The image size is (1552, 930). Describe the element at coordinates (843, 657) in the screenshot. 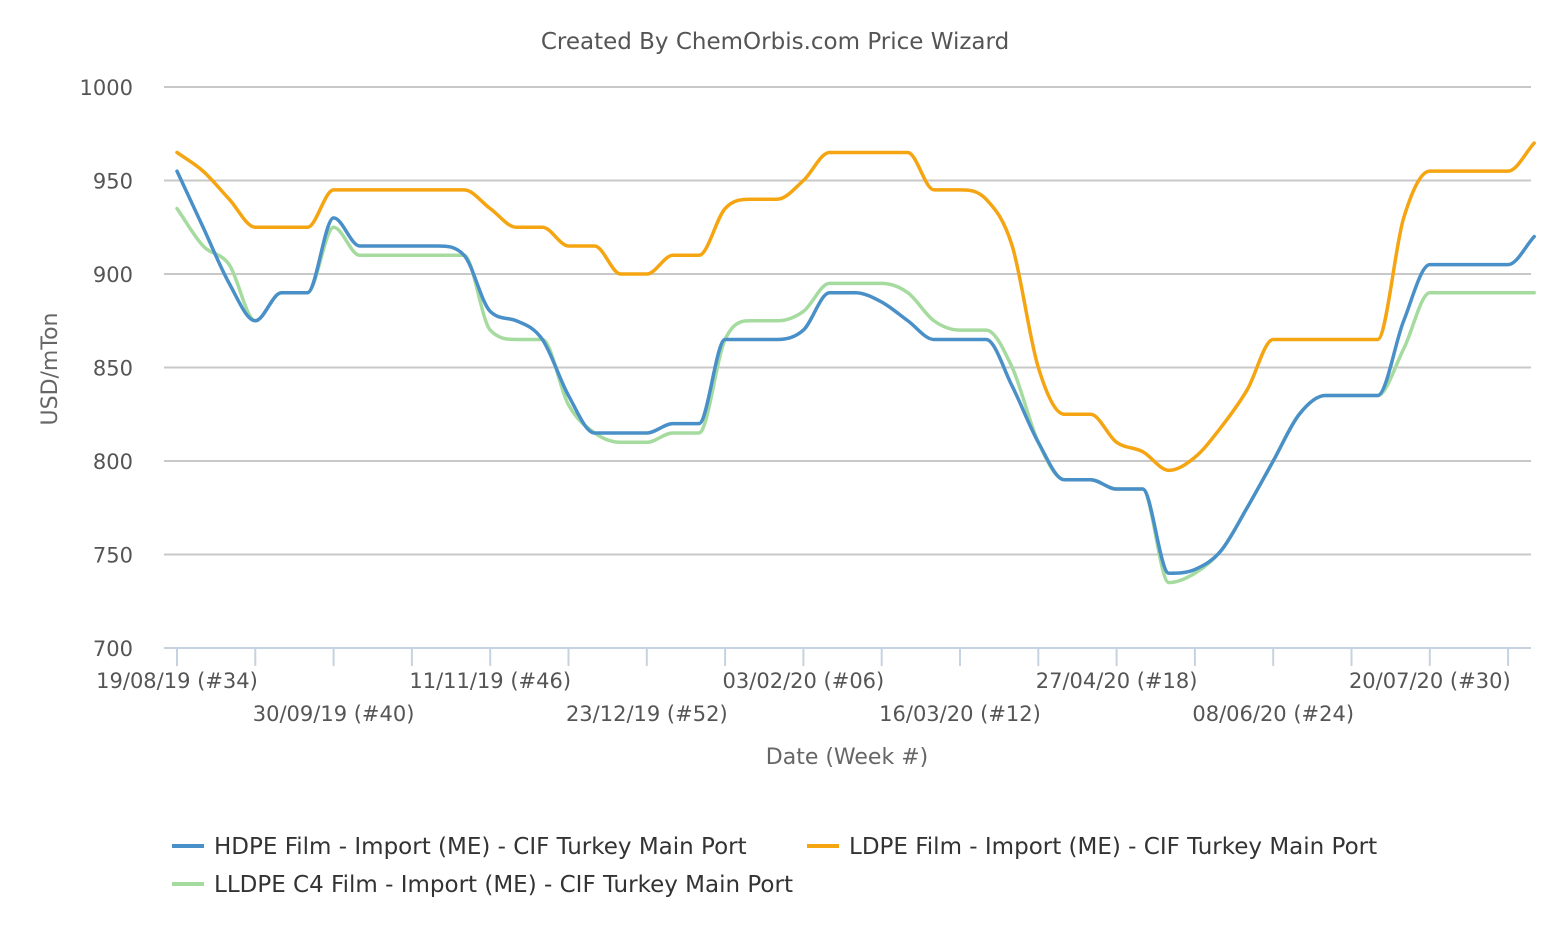

I see `x-axis-ticks` at that location.